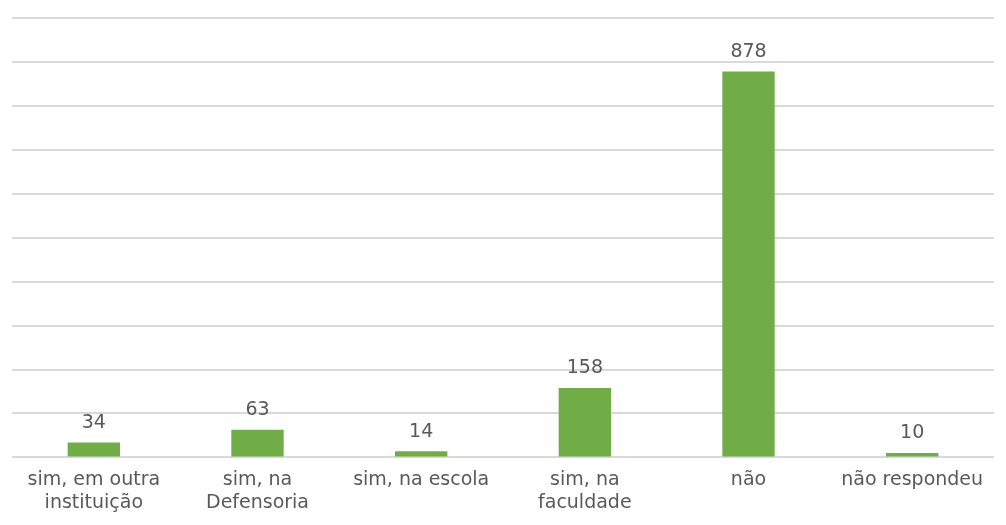 Image resolution: width=1006 pixels, height=525 pixels. I want to click on x-tick-label: sim, na escola, so click(421, 477).